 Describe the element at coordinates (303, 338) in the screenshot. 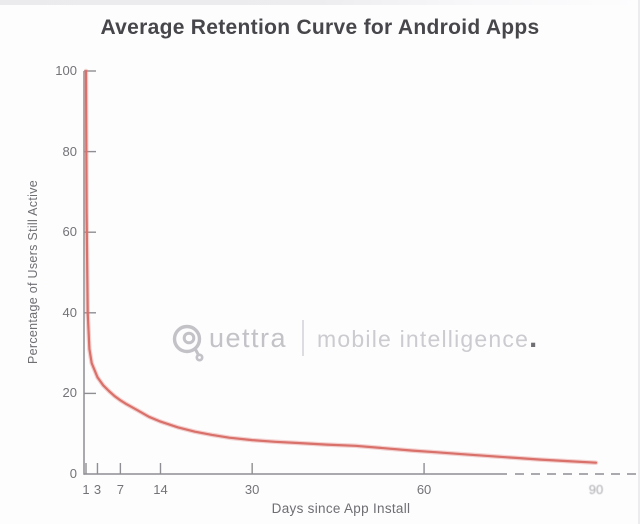

I see `watermark-divider` at that location.